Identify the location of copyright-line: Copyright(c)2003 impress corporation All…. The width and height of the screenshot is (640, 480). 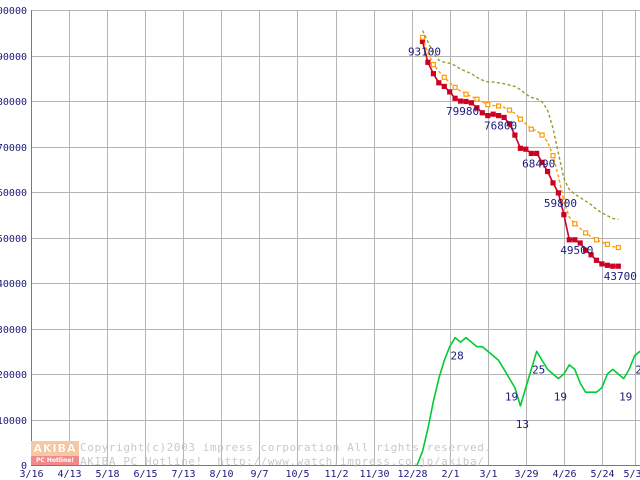
(286, 447).